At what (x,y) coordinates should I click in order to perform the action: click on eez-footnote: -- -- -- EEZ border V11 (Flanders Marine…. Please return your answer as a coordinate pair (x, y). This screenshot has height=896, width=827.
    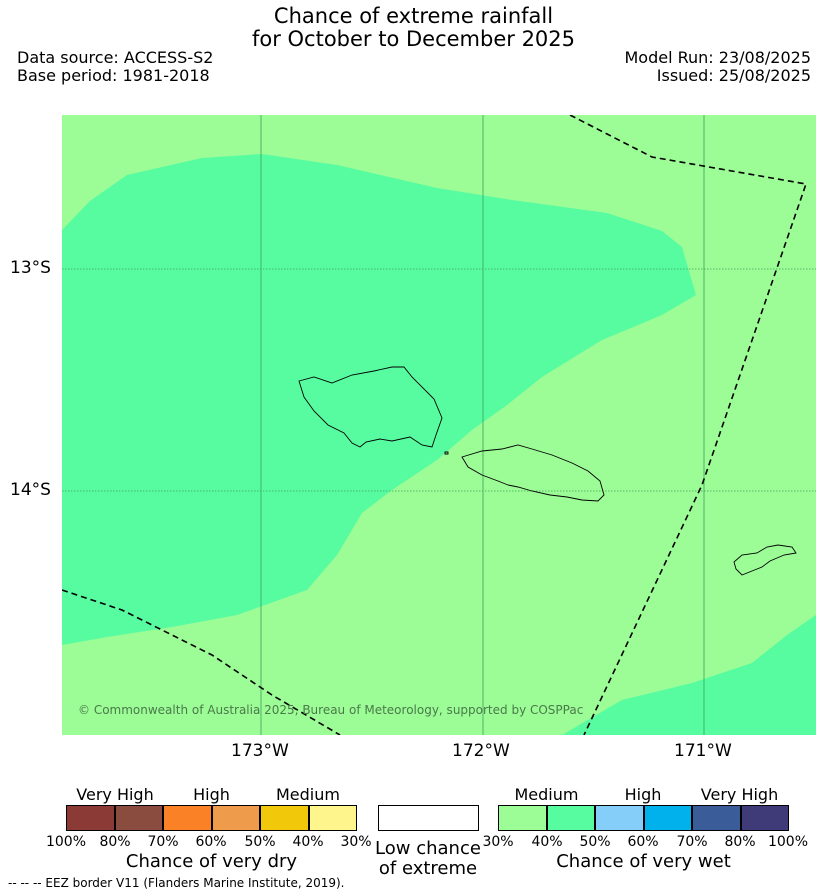
    Looking at the image, I should click on (176, 883).